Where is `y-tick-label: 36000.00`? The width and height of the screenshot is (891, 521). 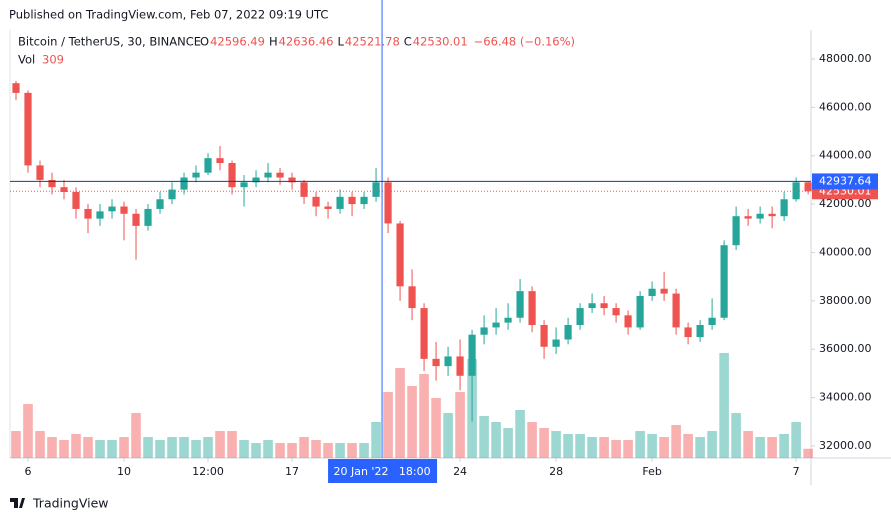
y-tick-label: 36000.00 is located at coordinates (845, 348).